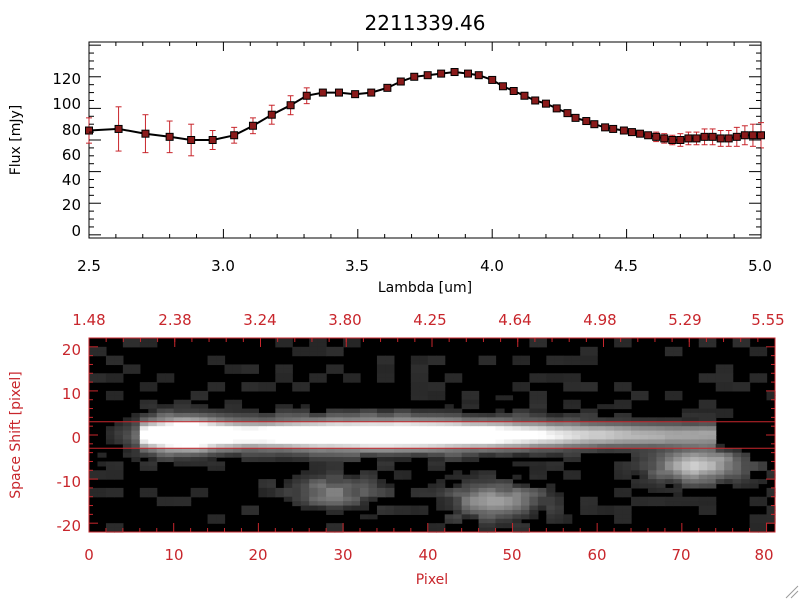 The height and width of the screenshot is (600, 800). Describe the element at coordinates (792, 592) in the screenshot. I see `resize-grip-icon` at that location.